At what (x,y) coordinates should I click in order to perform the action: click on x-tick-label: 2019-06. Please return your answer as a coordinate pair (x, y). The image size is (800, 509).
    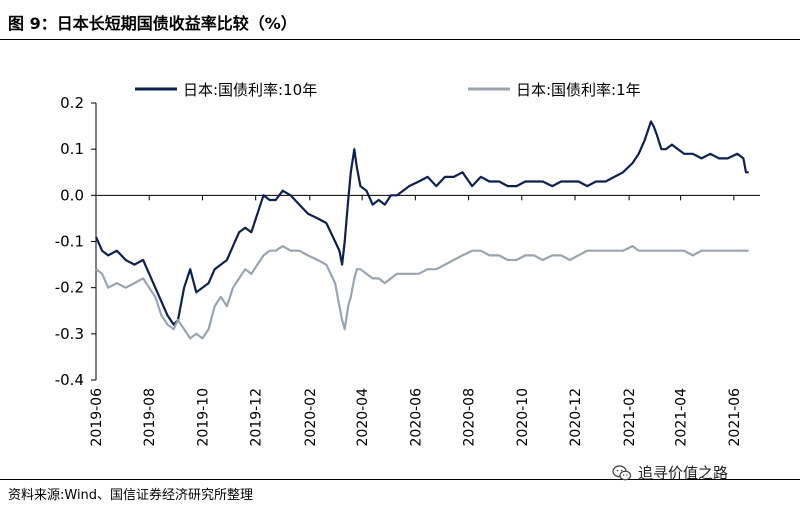
    Looking at the image, I should click on (97, 417).